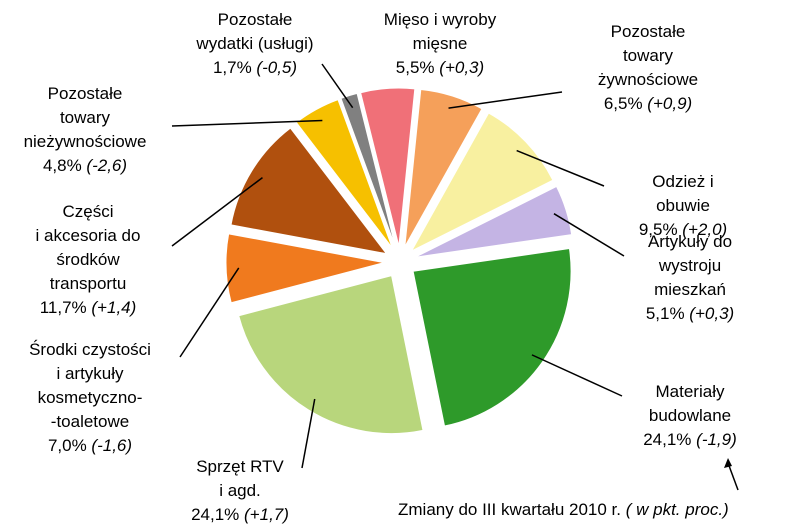 The image size is (795, 530). I want to click on slice-values: 4,8% (-2,6), so click(85, 166).